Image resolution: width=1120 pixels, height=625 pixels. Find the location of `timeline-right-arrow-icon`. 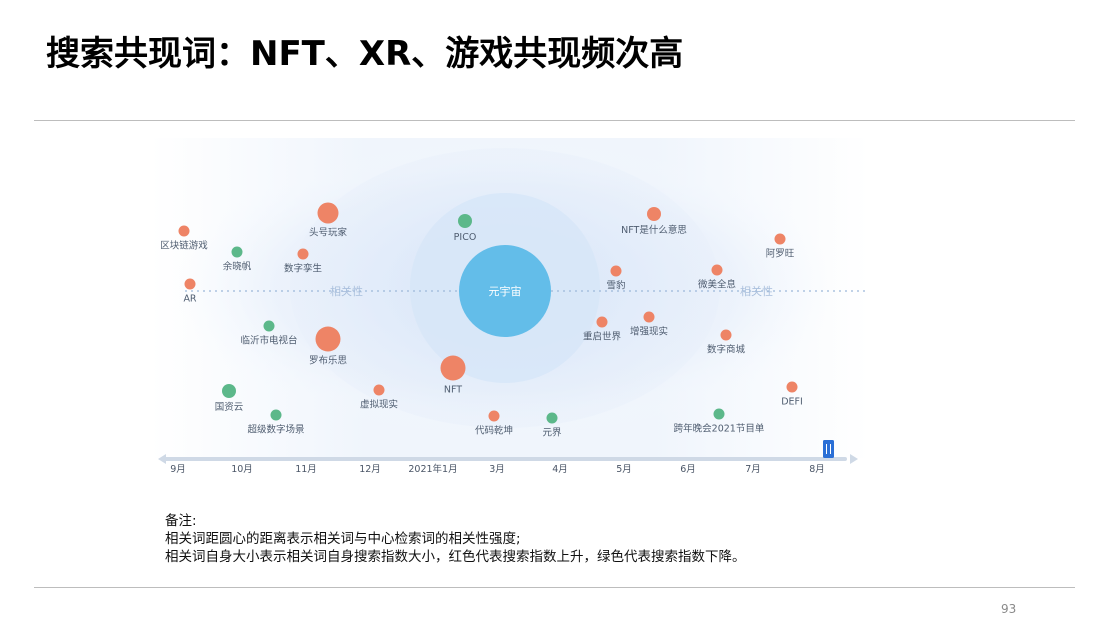

timeline-right-arrow-icon is located at coordinates (854, 459).